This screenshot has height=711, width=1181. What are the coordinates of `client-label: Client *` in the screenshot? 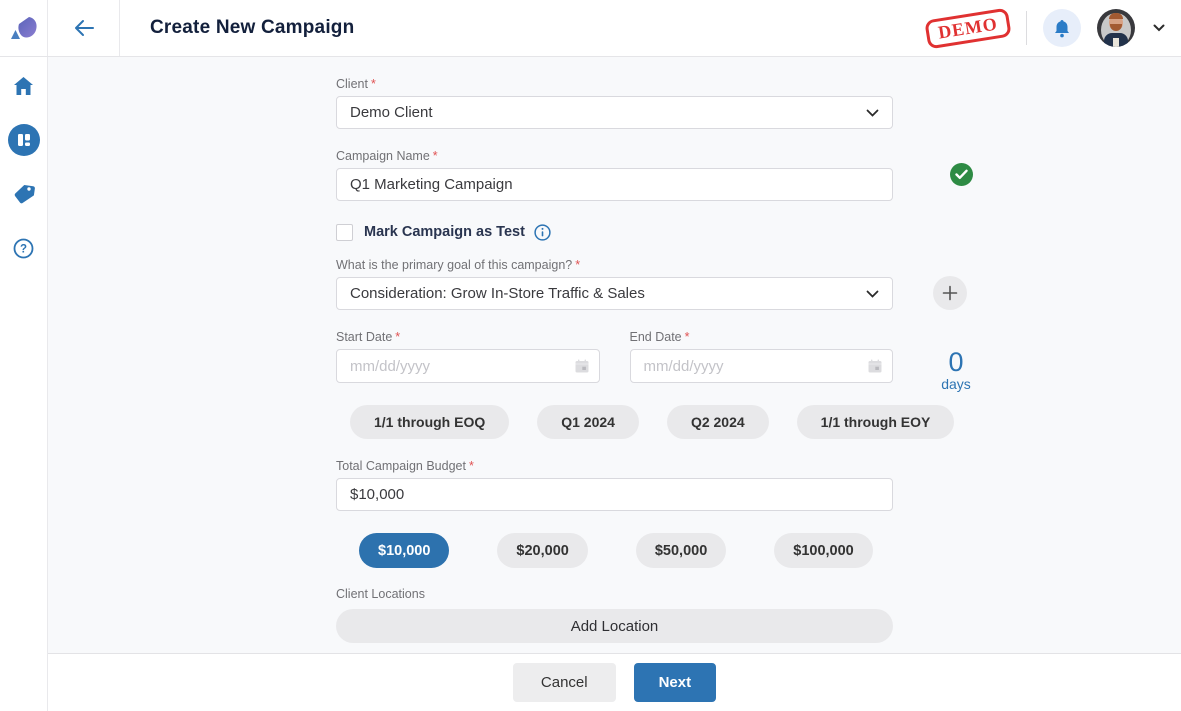 It's located at (356, 84).